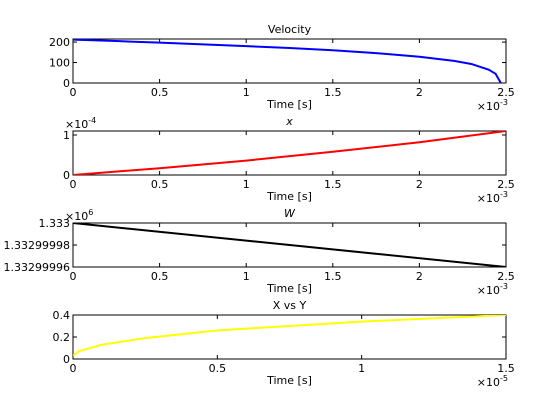  I want to click on y-tick-label: 1.333, so click(55, 223).